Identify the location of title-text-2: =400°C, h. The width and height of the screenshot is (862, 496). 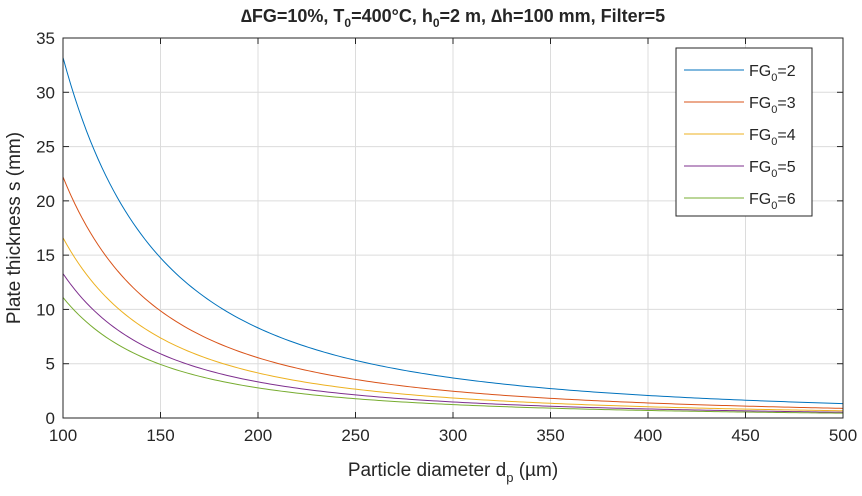
(392, 16).